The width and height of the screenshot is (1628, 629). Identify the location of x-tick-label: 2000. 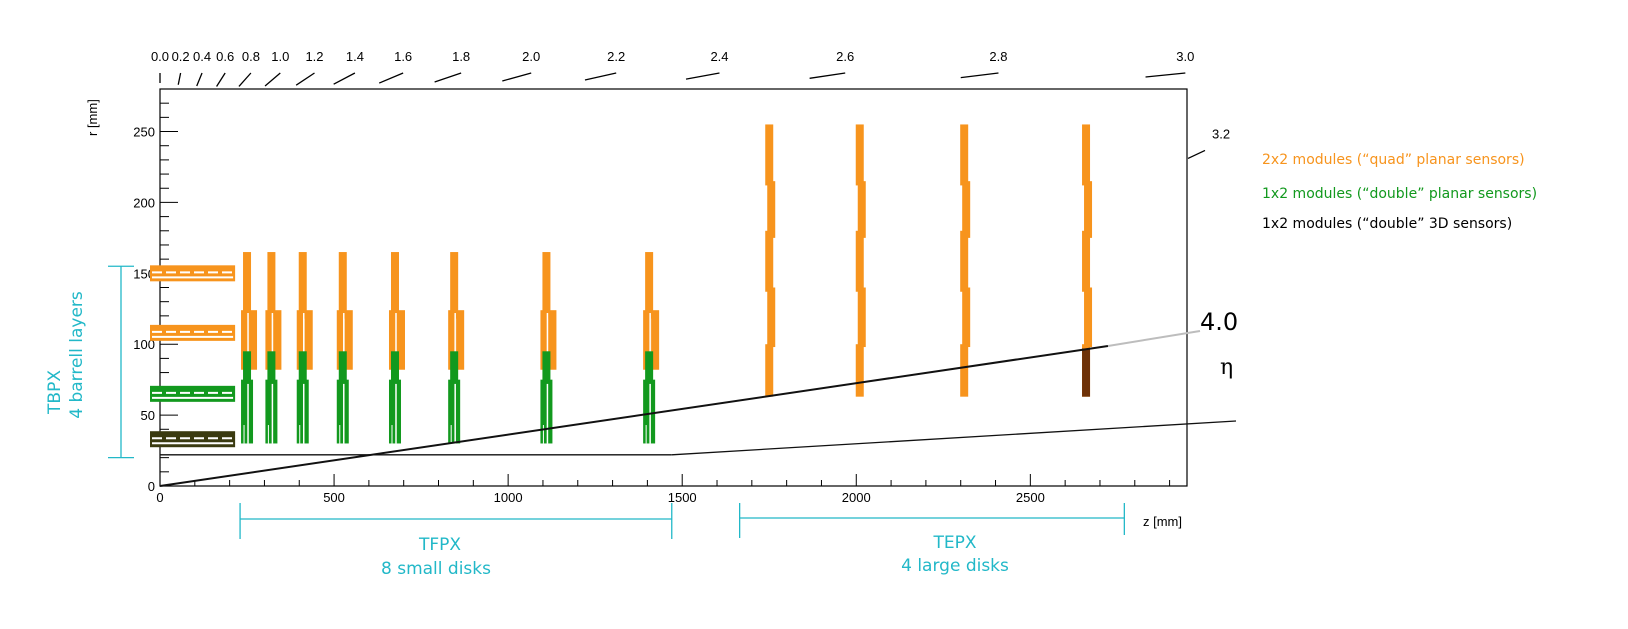
(856, 497).